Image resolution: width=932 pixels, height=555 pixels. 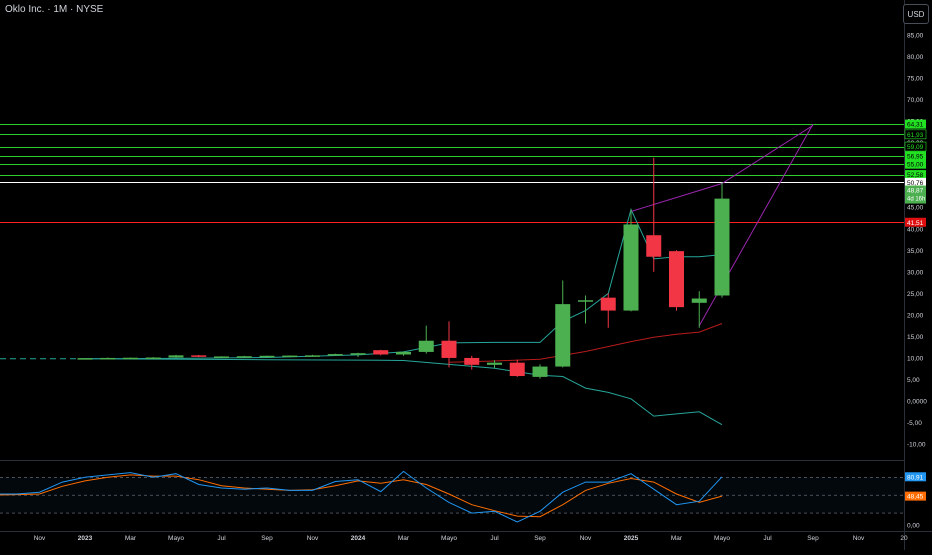 I want to click on stoch-zero-label: 0,00, so click(x=913, y=526).